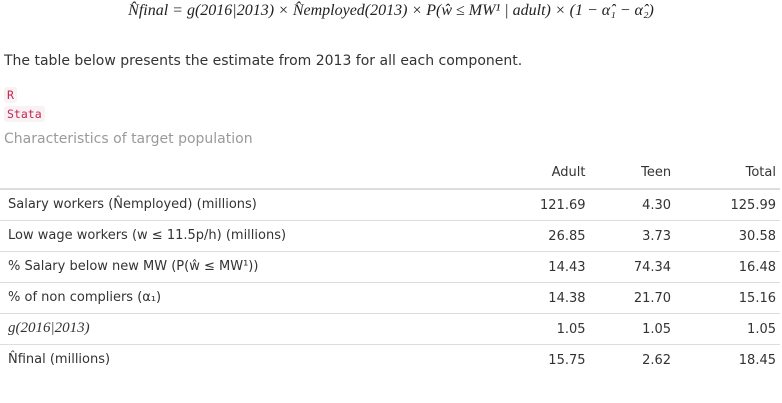 The width and height of the screenshot is (782, 403). I want to click on row-label: g(2016|2013), so click(205, 328).